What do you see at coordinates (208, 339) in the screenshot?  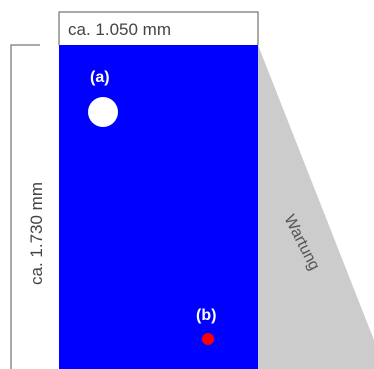 I see `marker-b-dot` at bounding box center [208, 339].